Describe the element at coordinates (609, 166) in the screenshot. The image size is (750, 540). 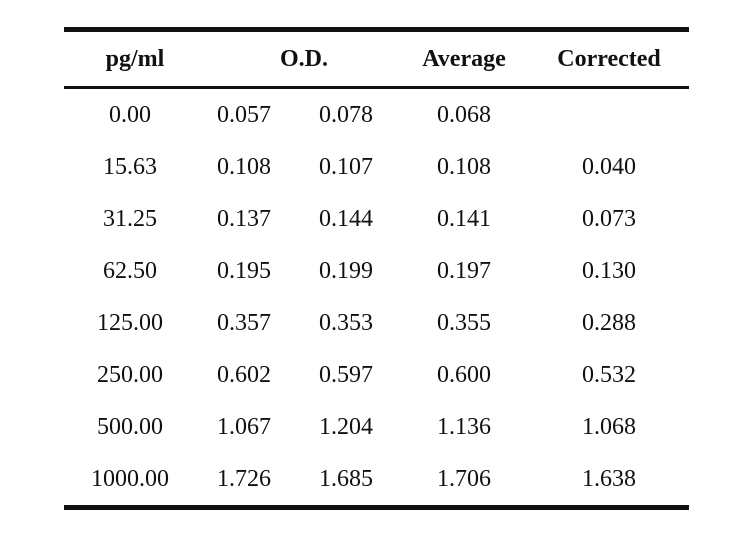
I see `cell-corrected: 0.040` at that location.